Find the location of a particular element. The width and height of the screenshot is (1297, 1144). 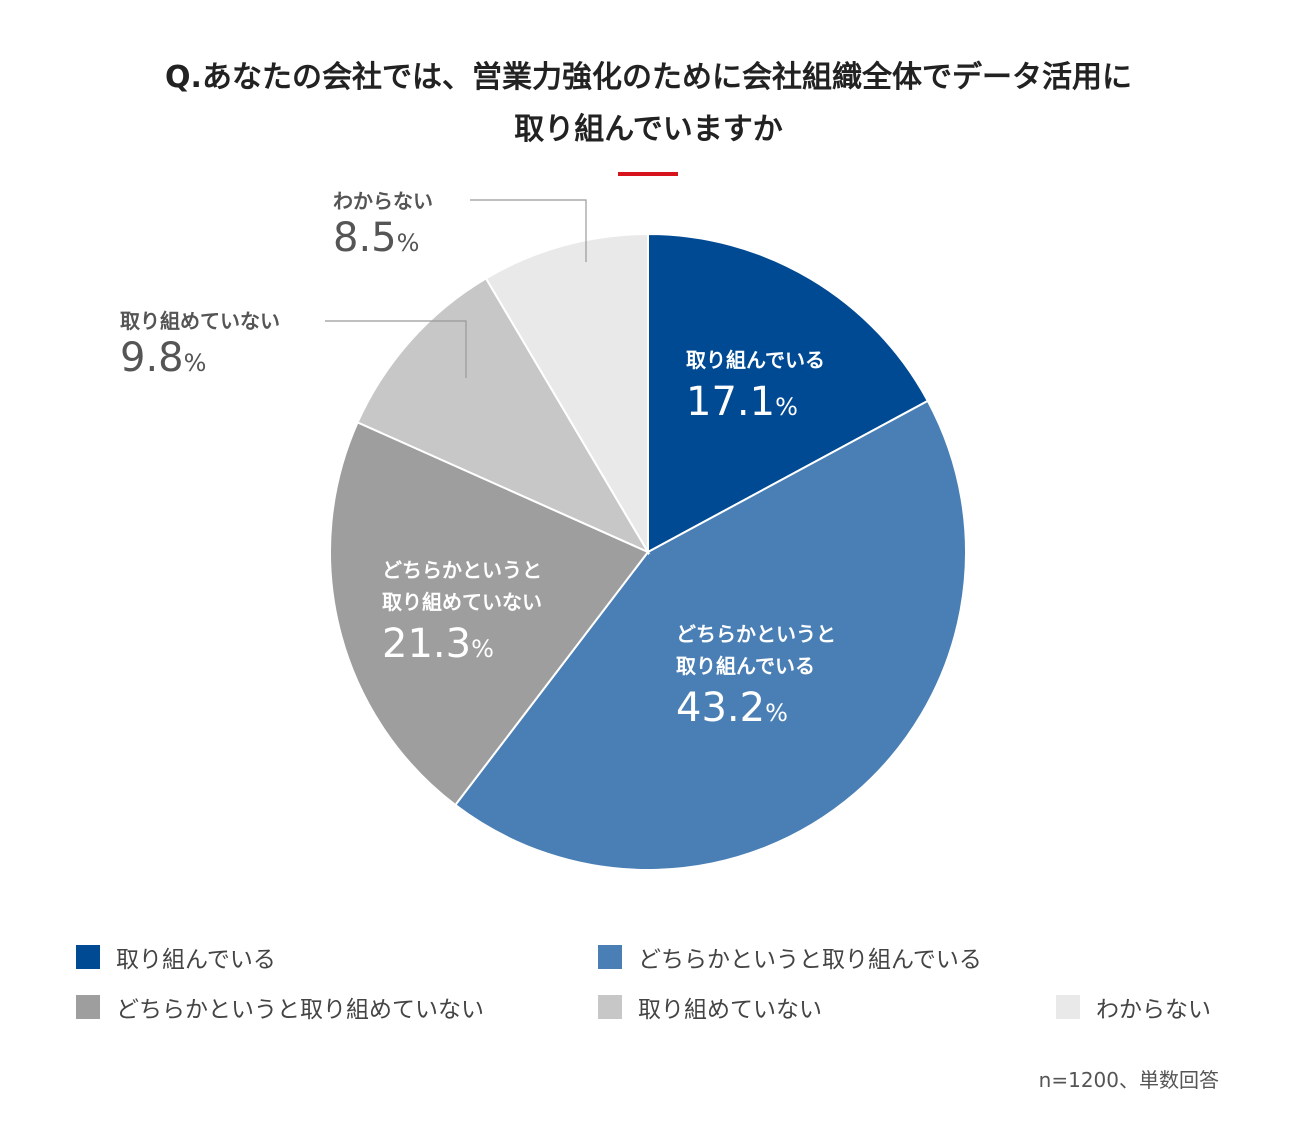

legend-label-1: どちらかというと取り組んでいる is located at coordinates (810, 960).